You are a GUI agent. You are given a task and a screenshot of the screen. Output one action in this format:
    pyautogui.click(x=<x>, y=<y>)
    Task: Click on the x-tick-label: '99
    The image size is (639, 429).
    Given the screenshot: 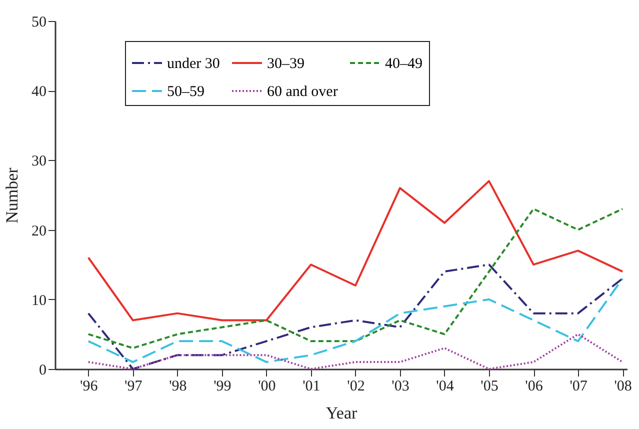 What is the action you would take?
    pyautogui.click(x=223, y=386)
    